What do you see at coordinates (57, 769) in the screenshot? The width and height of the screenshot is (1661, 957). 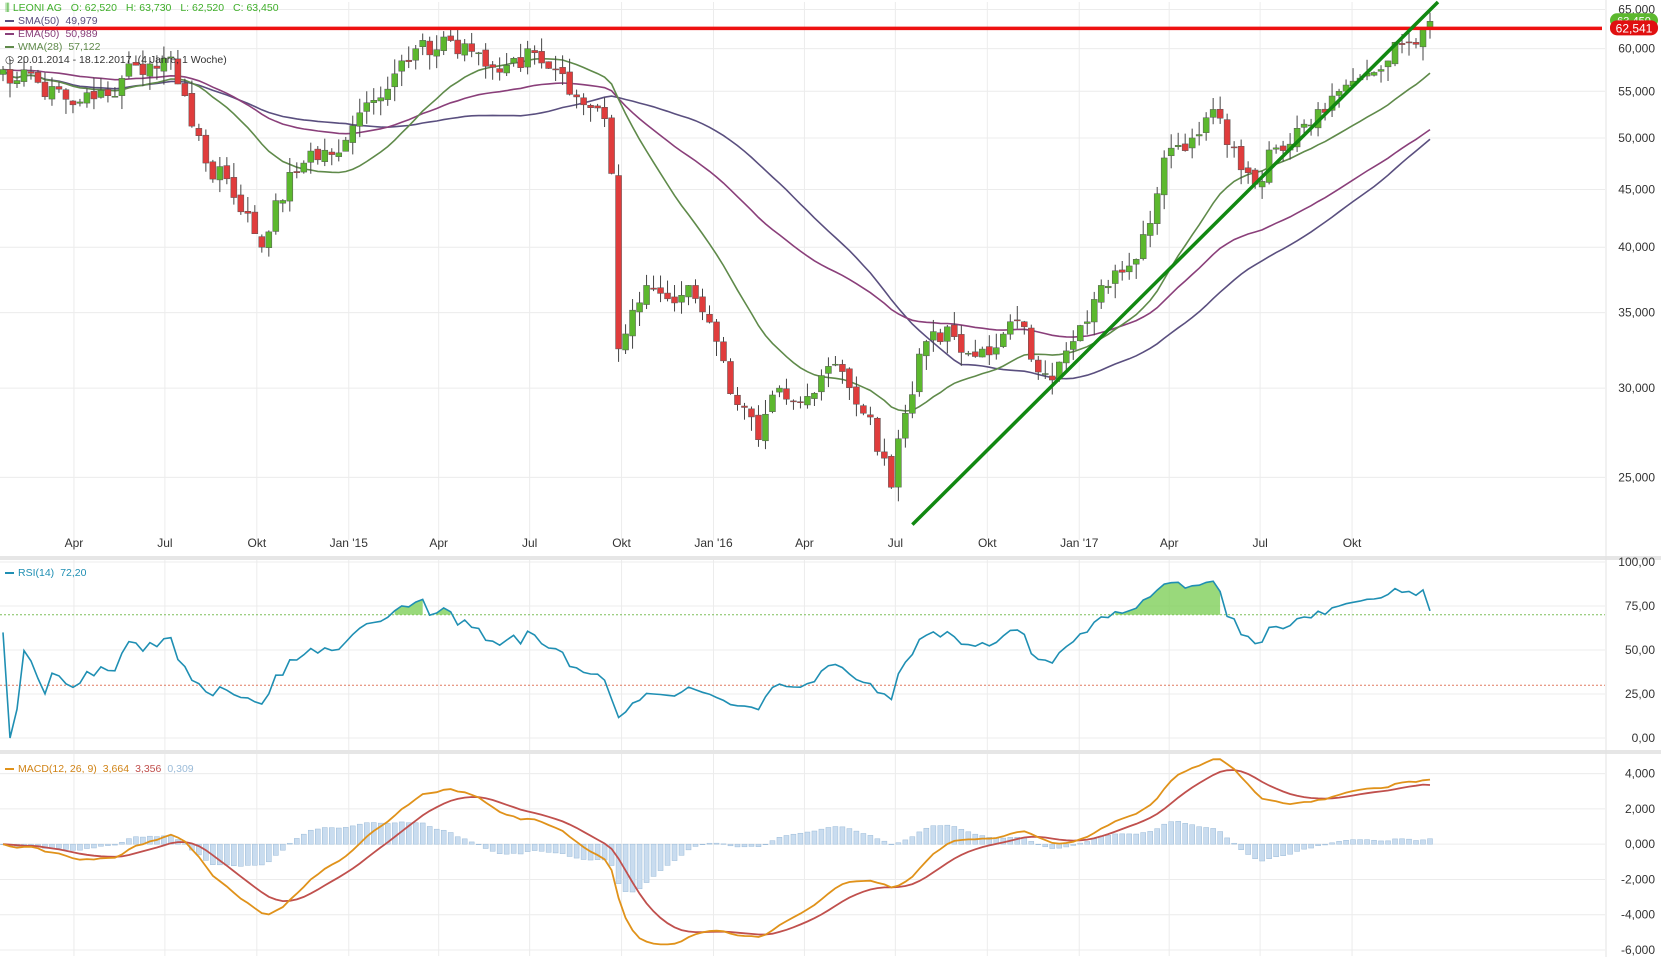 I see `macd-label: MACD(12, 26, 9)` at bounding box center [57, 769].